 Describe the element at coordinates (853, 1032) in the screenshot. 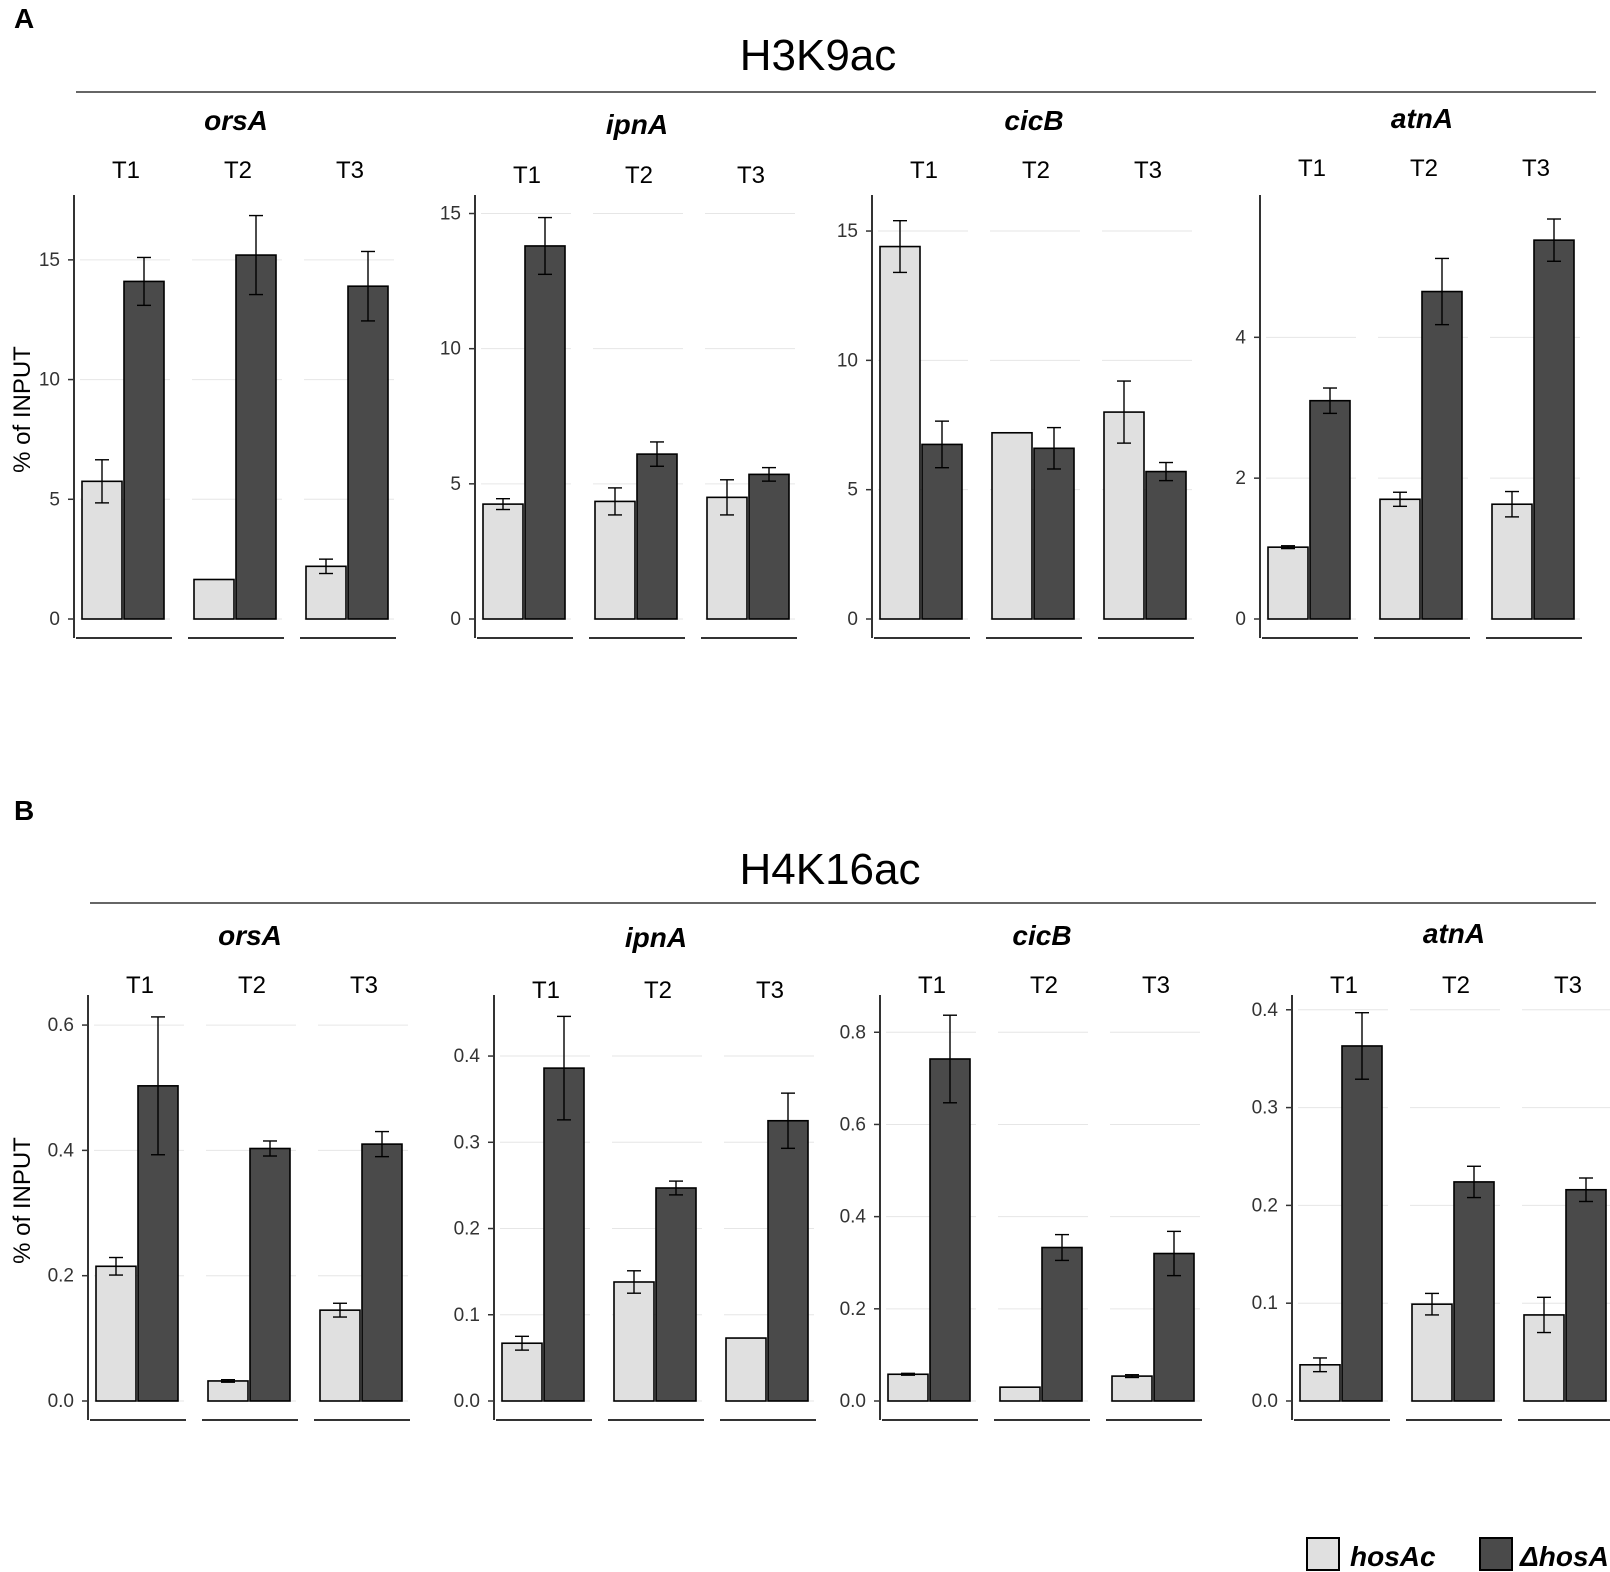

I see `y-tick-label: 0.8` at that location.